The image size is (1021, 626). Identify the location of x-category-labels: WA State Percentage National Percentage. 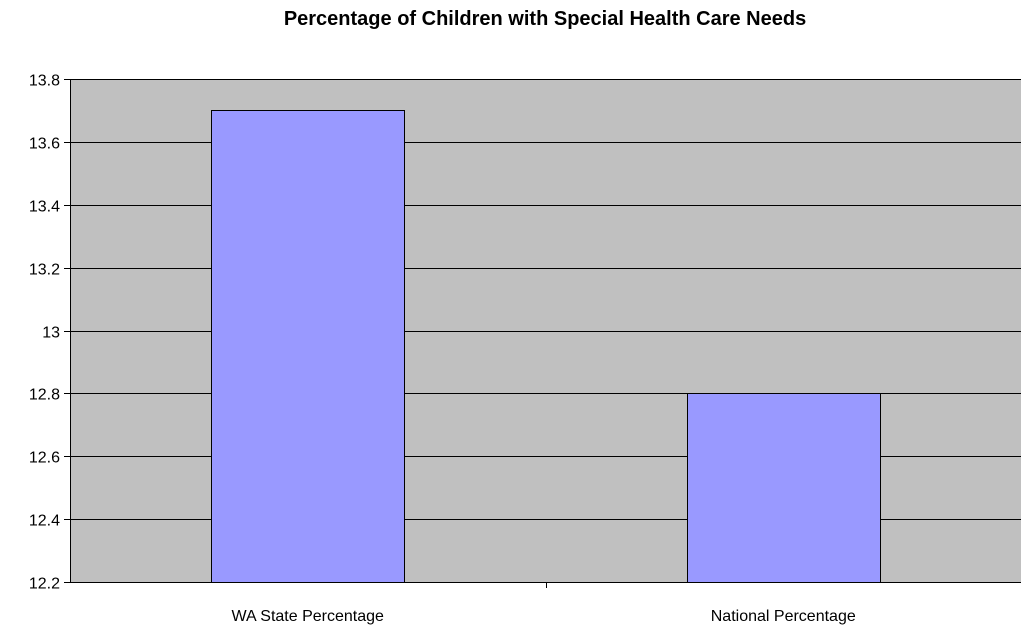
(544, 616).